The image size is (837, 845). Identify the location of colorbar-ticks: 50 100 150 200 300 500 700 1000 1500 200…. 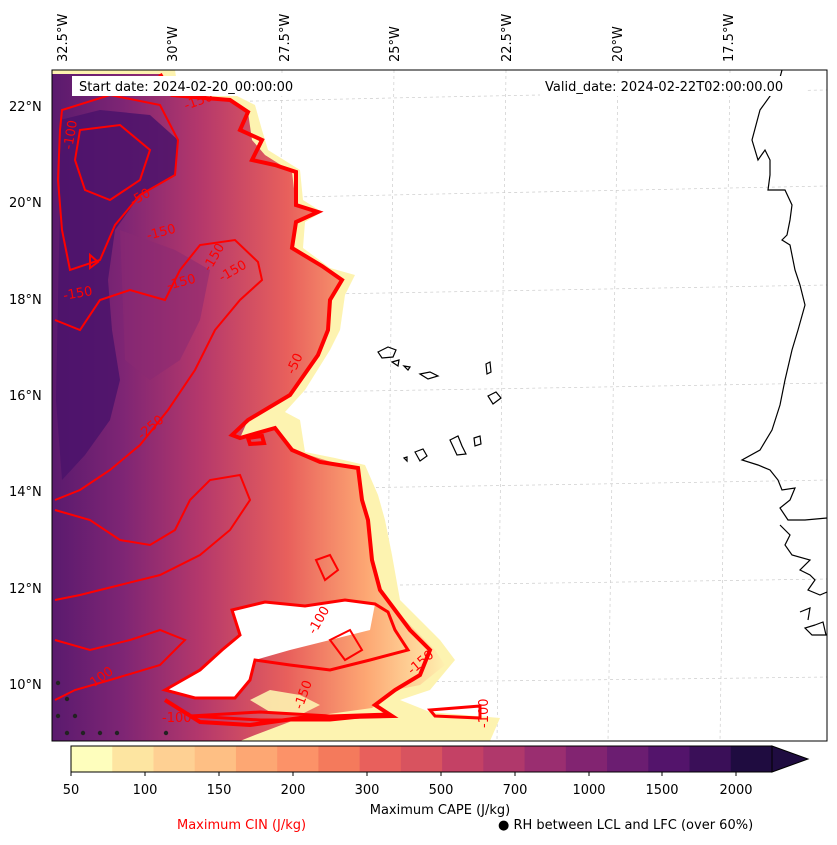
(408, 790).